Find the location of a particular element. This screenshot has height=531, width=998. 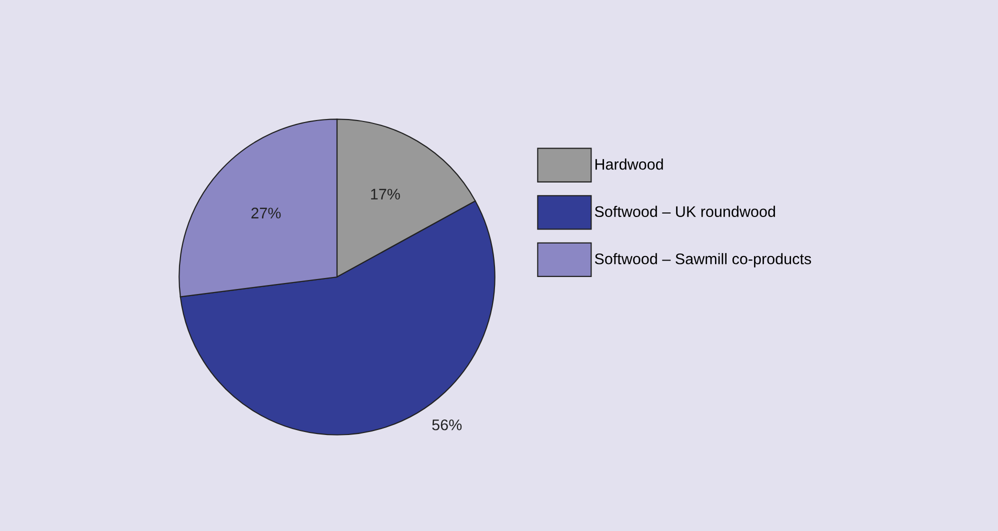

legend-label: Softwood – UK roundwood is located at coordinates (684, 212).